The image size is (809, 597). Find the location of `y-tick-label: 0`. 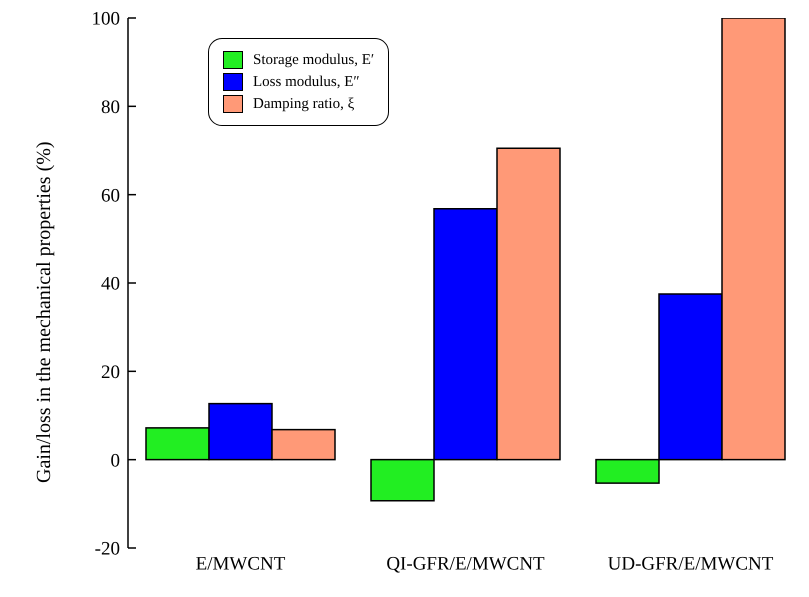

y-tick-label: 0 is located at coordinates (115, 461).